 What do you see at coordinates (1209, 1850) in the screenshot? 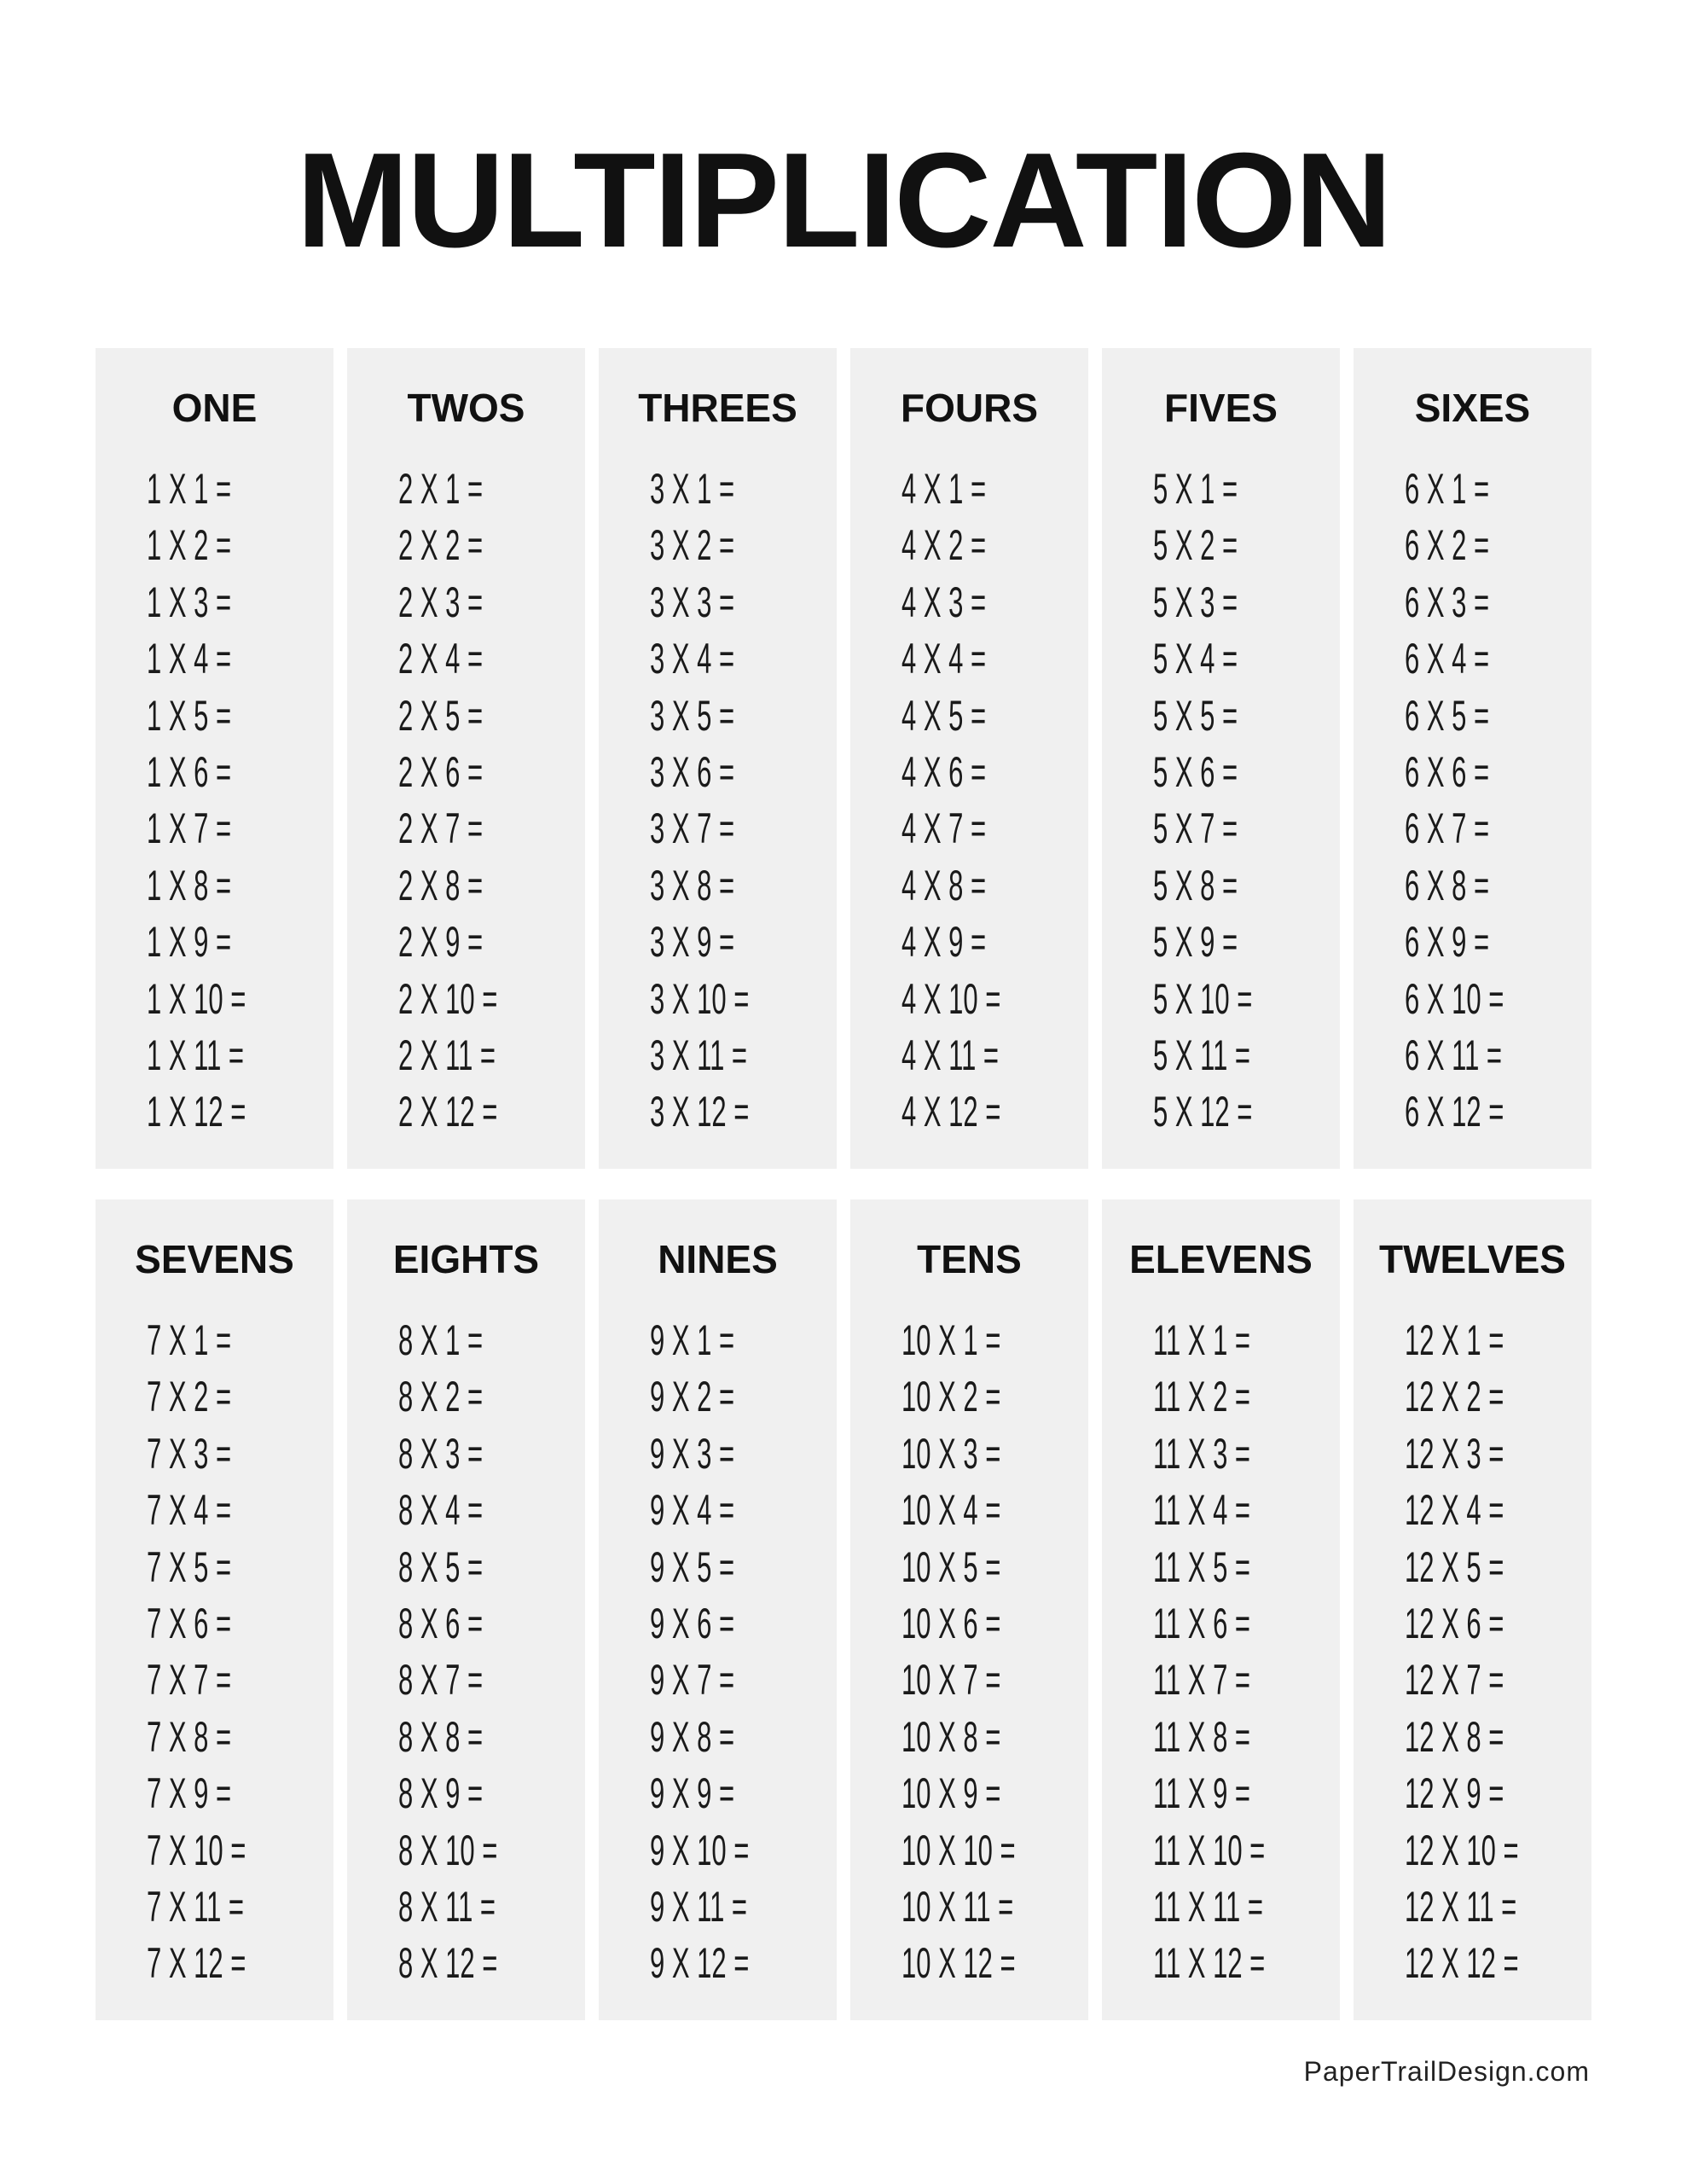
I see `equation-row: 11 X 10 =` at bounding box center [1209, 1850].